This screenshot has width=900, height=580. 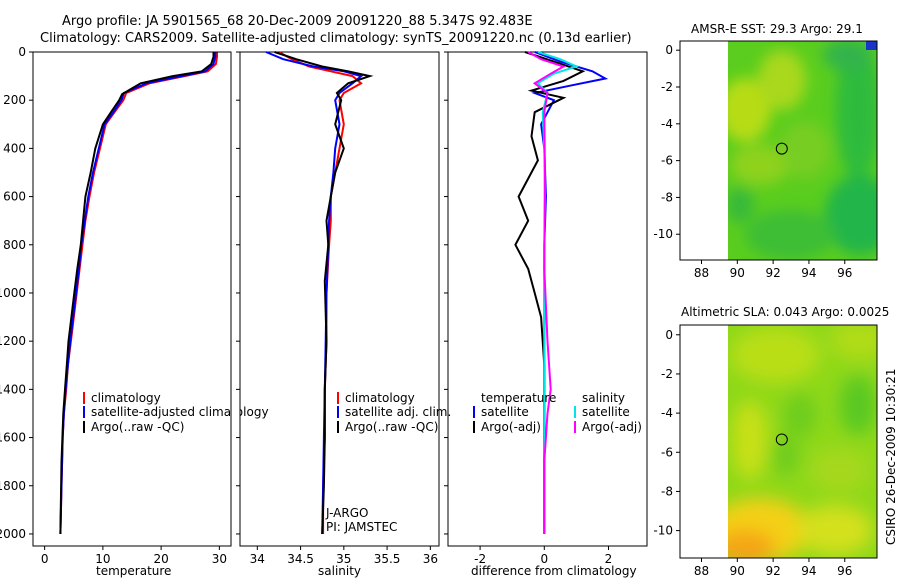 What do you see at coordinates (387, 559) in the screenshot?
I see `x-tick-label: 35.5` at bounding box center [387, 559].